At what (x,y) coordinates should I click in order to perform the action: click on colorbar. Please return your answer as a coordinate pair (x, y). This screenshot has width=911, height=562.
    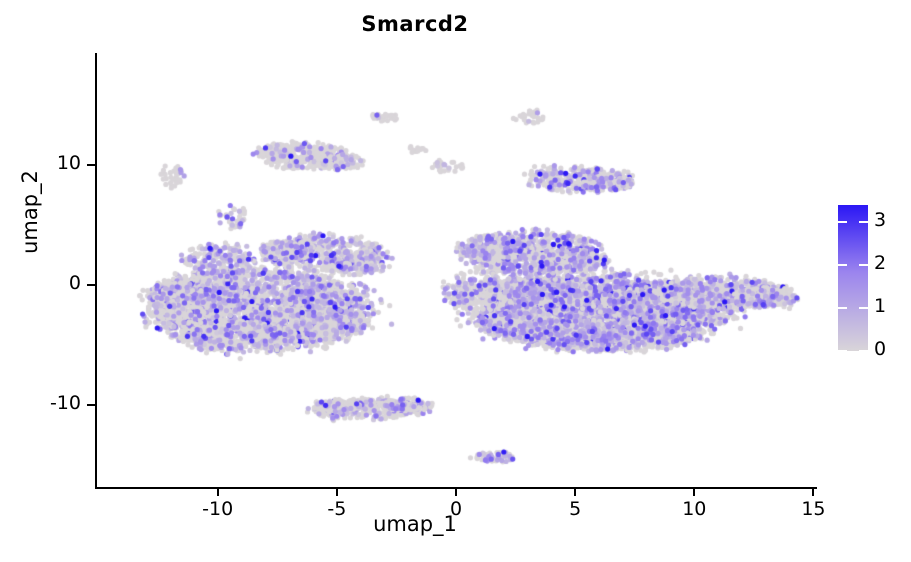
    Looking at the image, I should click on (853, 278).